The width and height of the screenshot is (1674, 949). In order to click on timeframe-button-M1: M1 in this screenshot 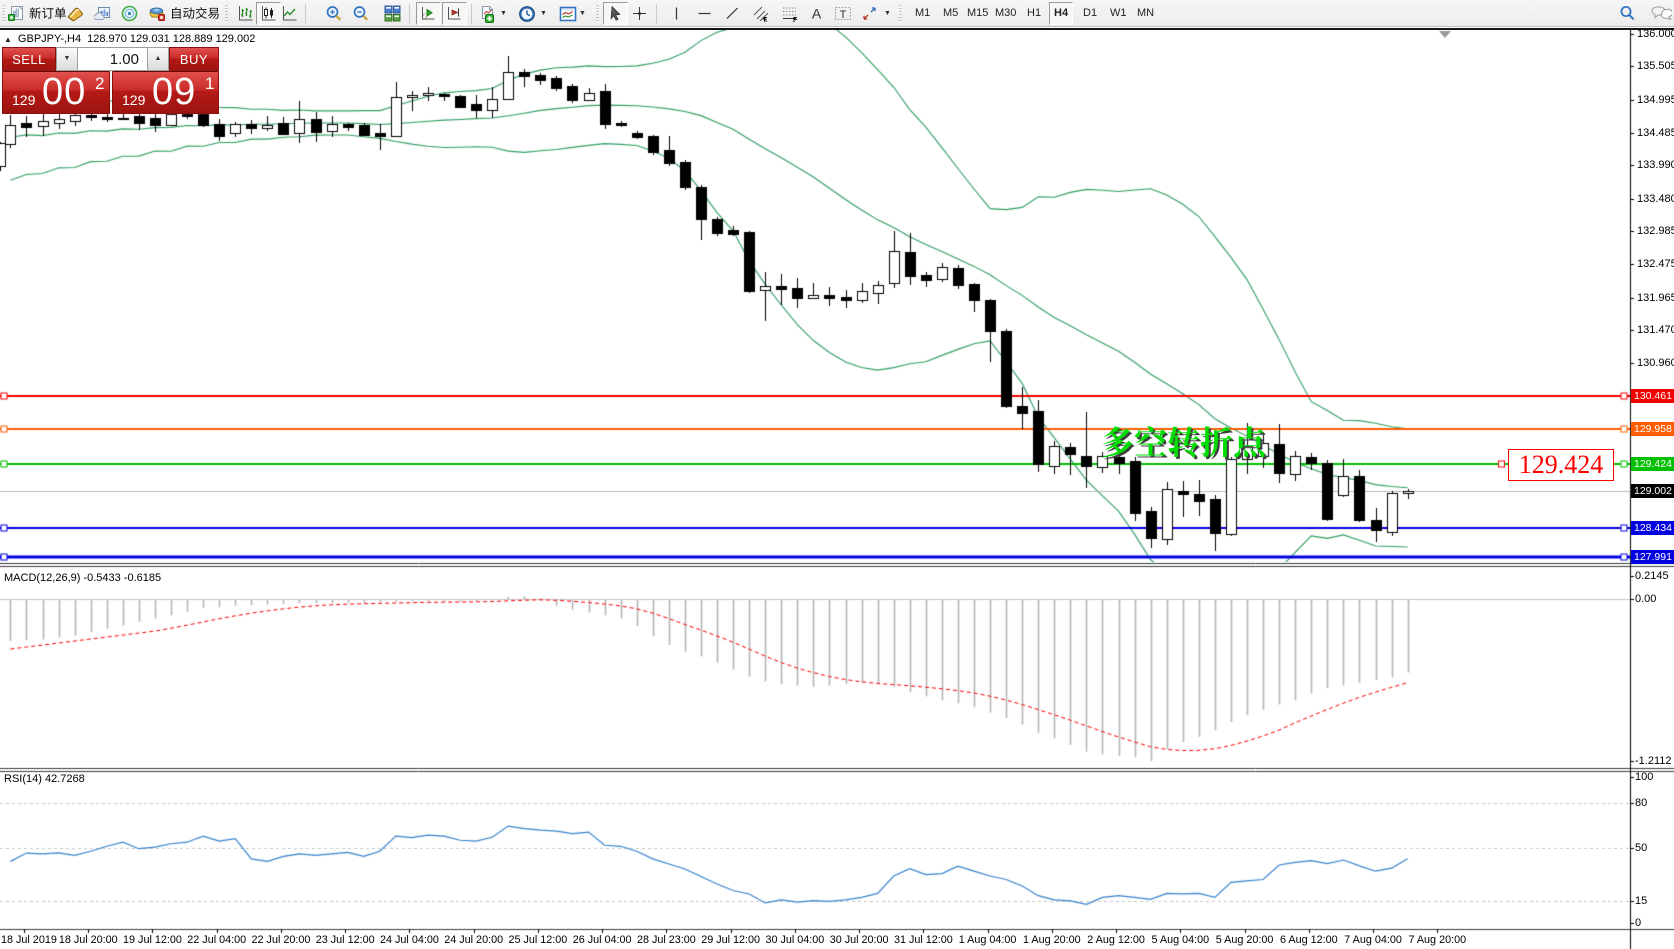, I will do `click(923, 13)`.